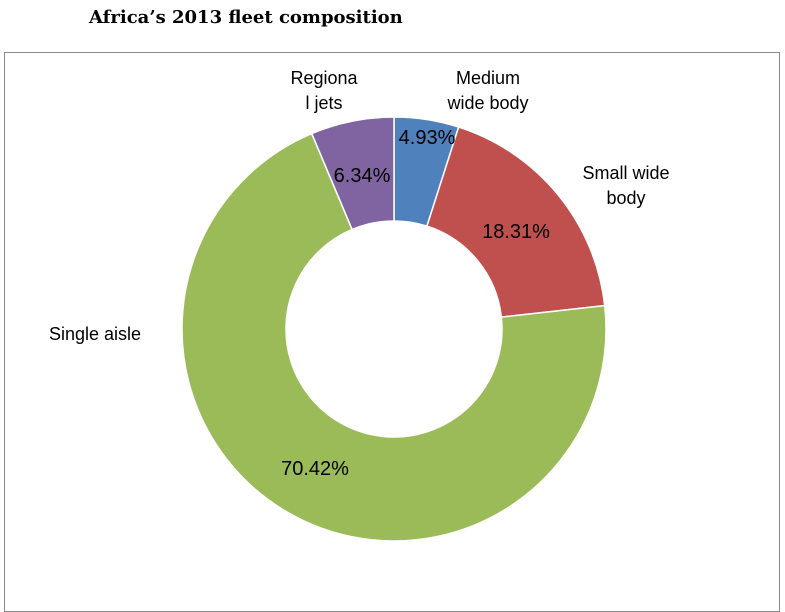 The width and height of the screenshot is (785, 612). Describe the element at coordinates (362, 176) in the screenshot. I see `value-label-regional-jets: 6.34%` at that location.